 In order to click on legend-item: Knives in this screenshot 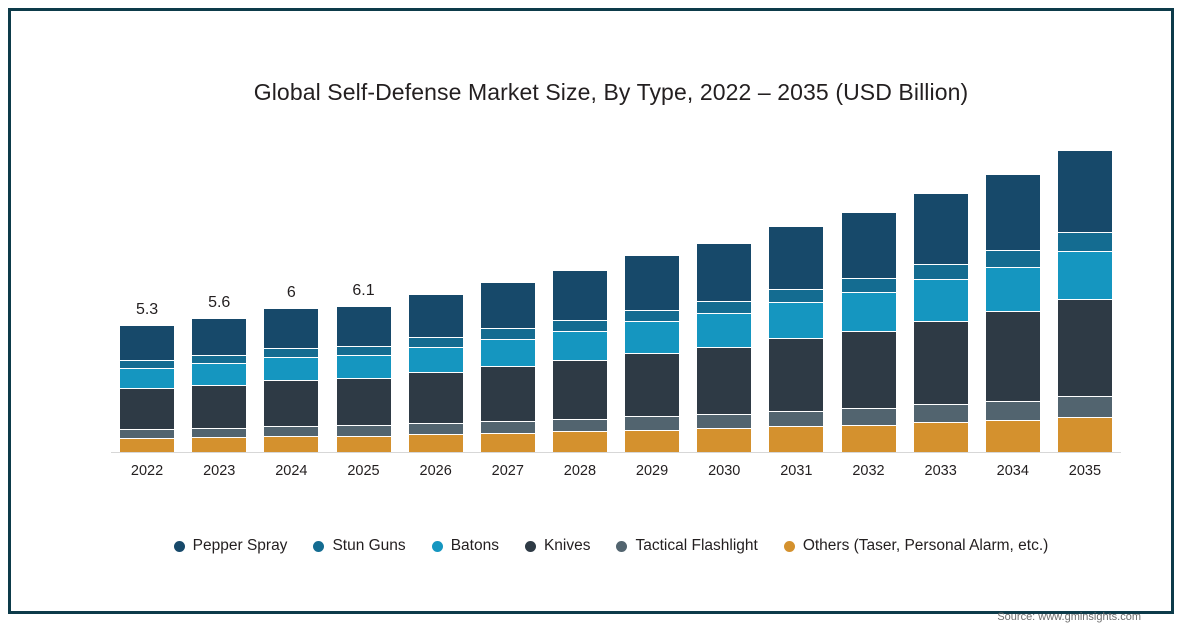, I will do `click(557, 546)`.